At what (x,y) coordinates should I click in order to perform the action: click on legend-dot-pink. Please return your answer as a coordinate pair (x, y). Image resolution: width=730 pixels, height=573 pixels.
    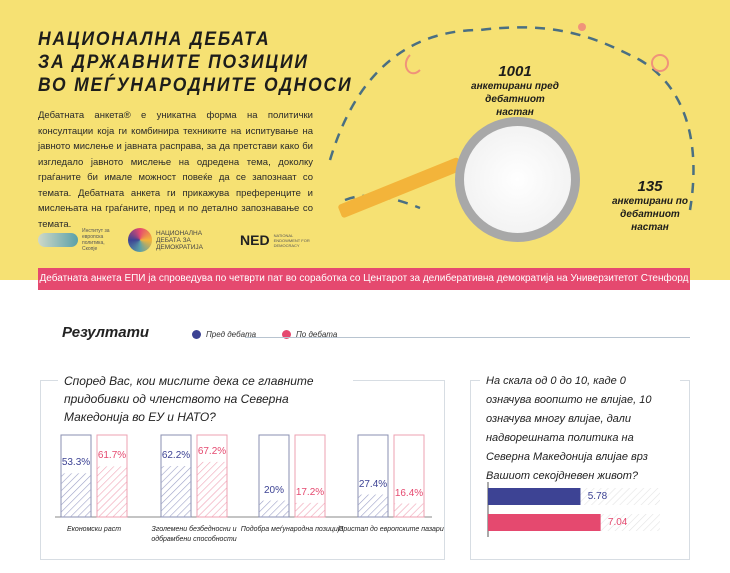
    Looking at the image, I should click on (286, 334).